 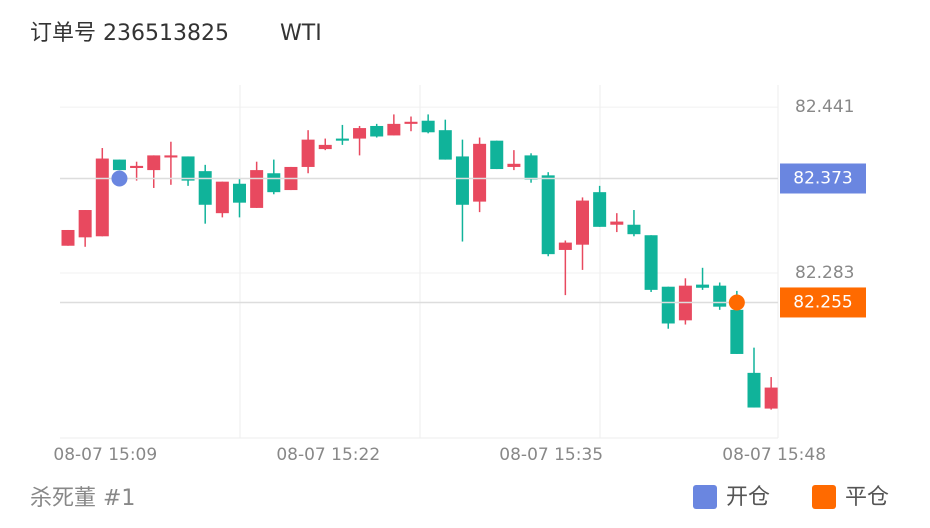 I want to click on legend-label: 平仓, so click(x=867, y=497).